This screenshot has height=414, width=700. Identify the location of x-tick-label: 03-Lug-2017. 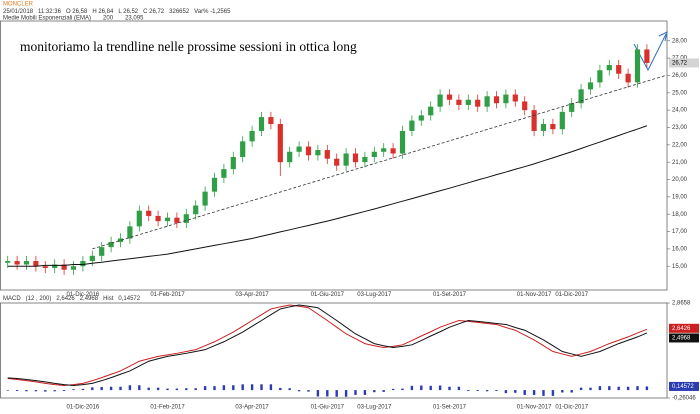
(374, 408).